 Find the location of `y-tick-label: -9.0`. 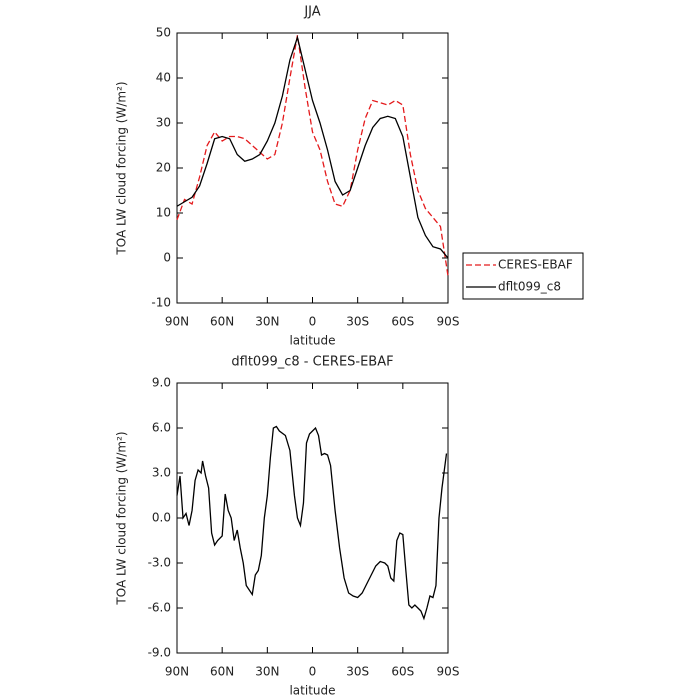

y-tick-label: -9.0 is located at coordinates (159, 653).